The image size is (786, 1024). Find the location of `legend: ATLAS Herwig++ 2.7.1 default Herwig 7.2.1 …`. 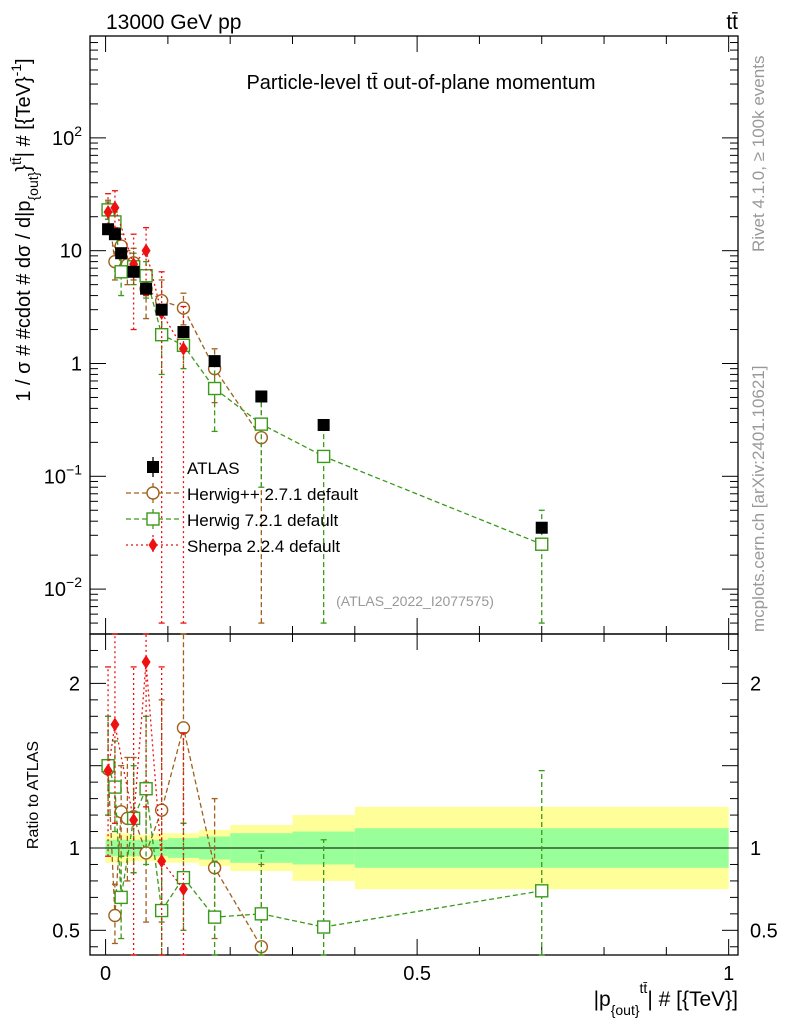

legend: ATLAS Herwig++ 2.7.1 default Herwig 7.2.1 … is located at coordinates (242, 506).